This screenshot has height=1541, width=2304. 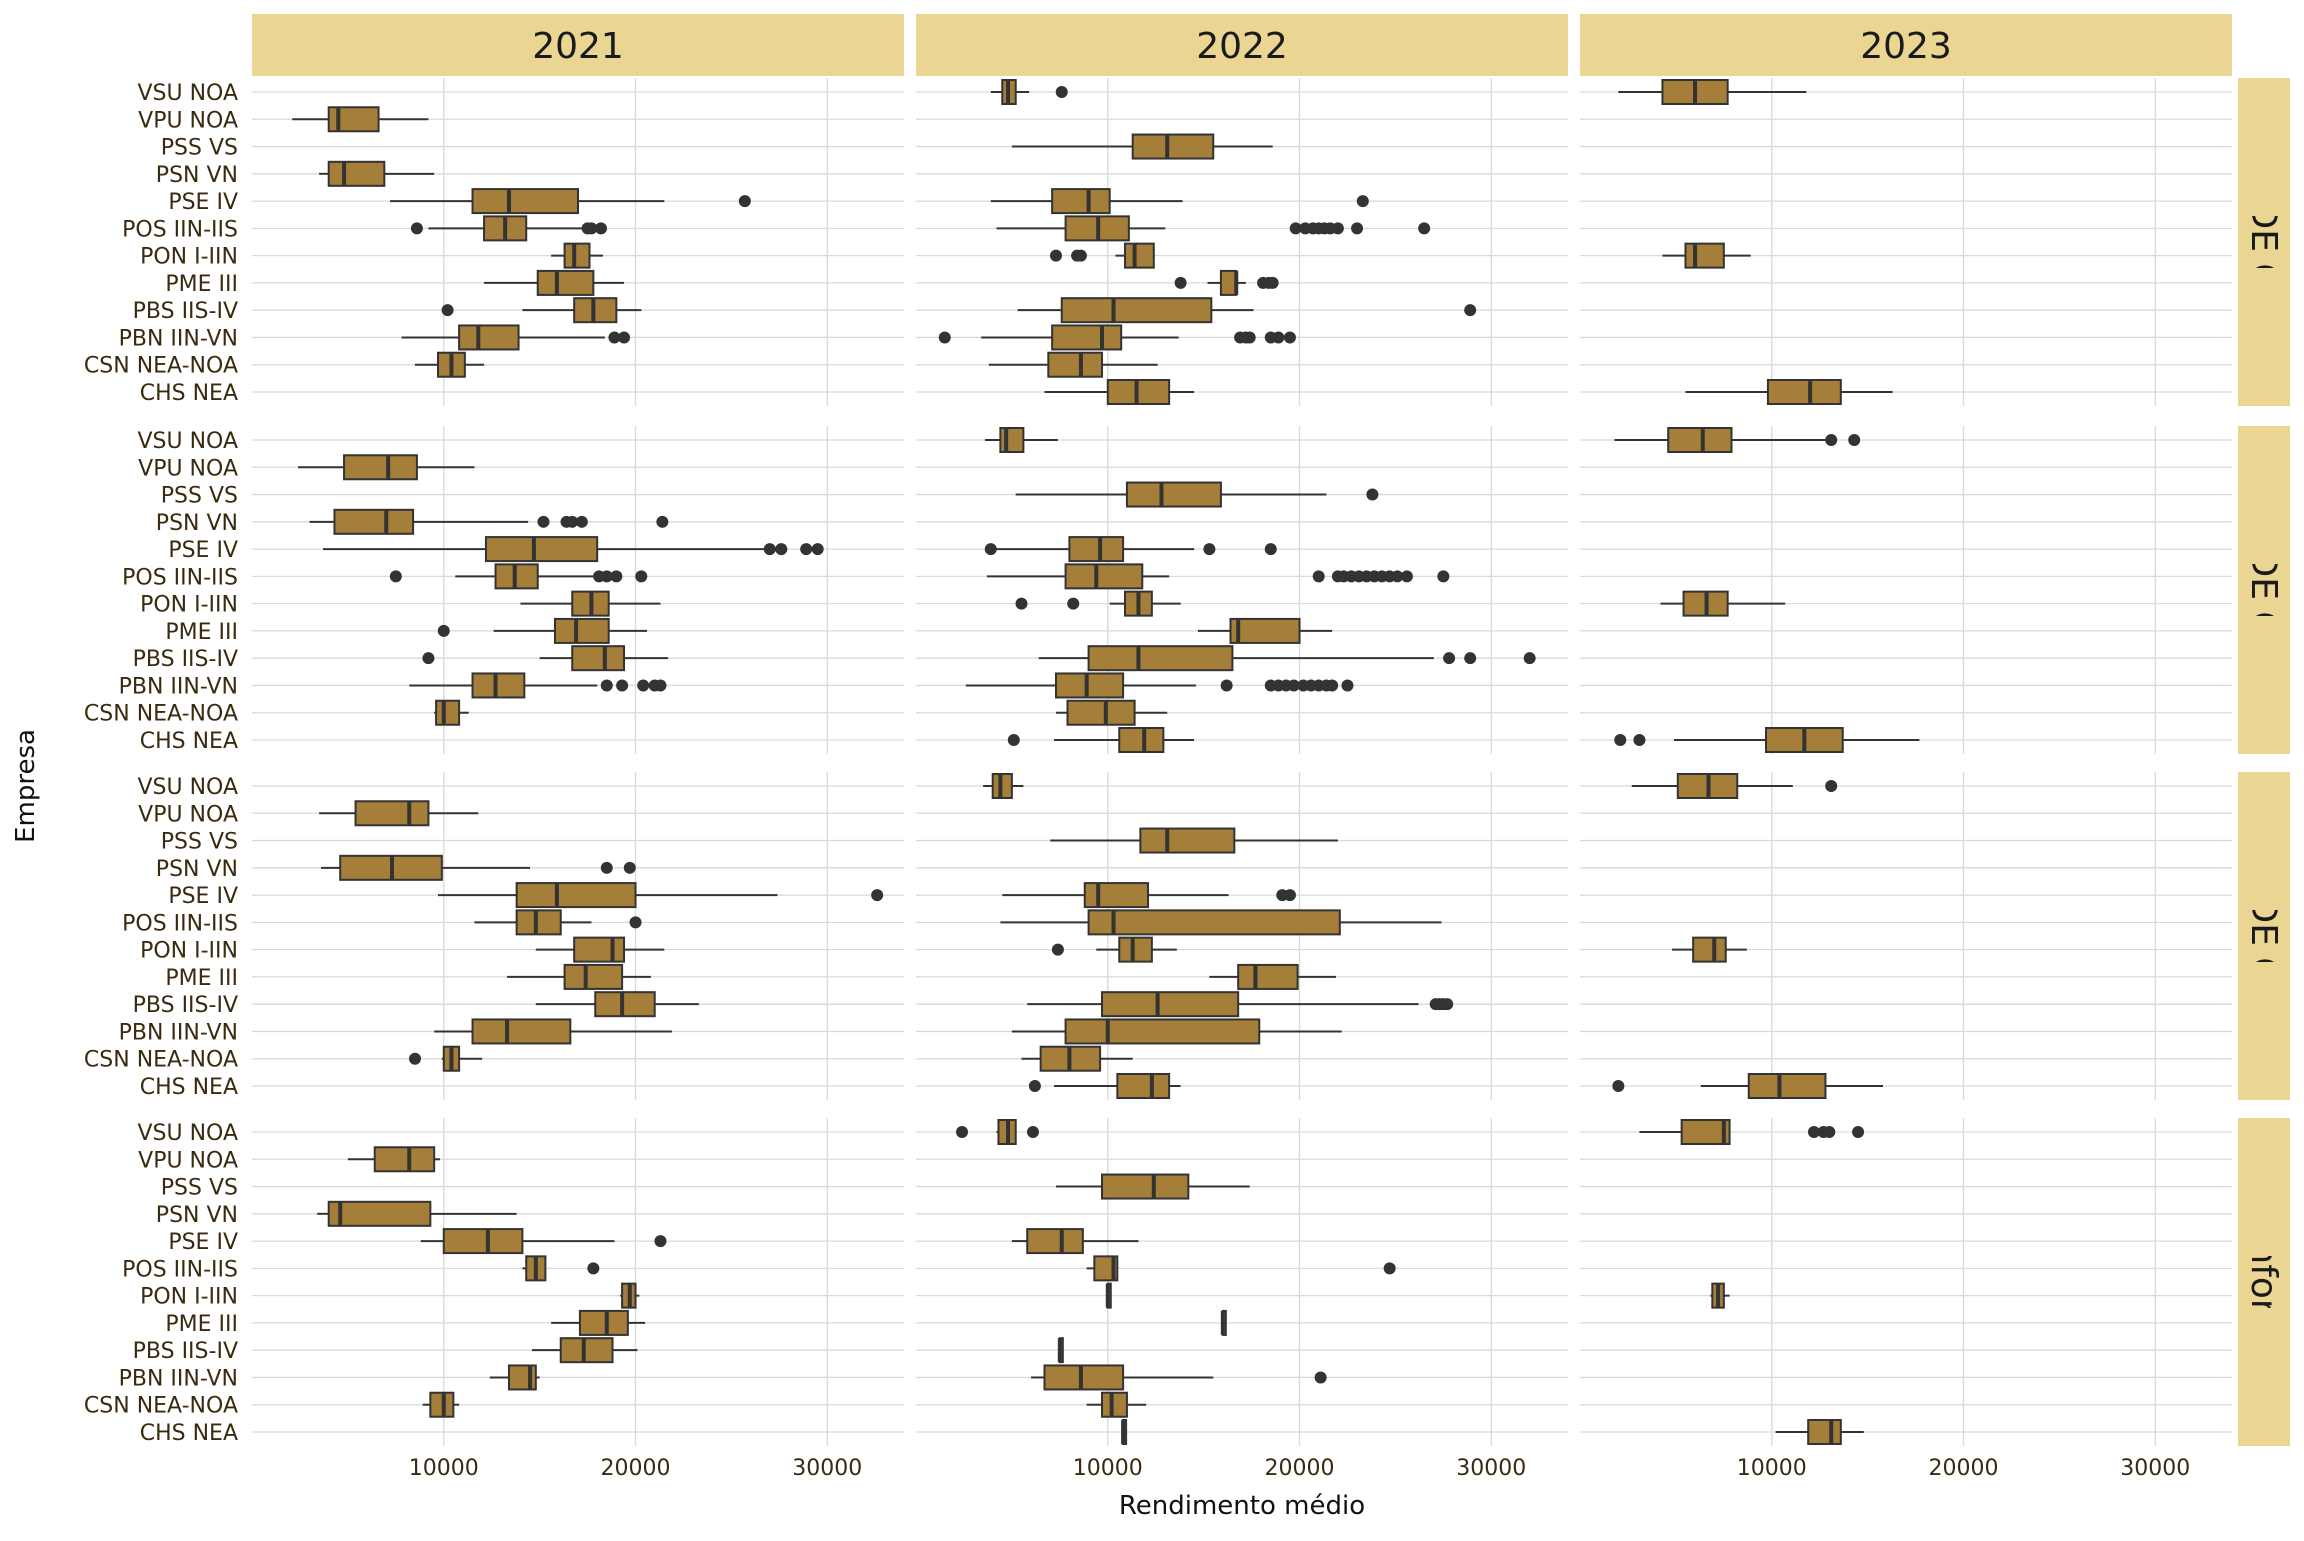 I want to click on y-axis-title: Empresa, so click(x=26, y=786).